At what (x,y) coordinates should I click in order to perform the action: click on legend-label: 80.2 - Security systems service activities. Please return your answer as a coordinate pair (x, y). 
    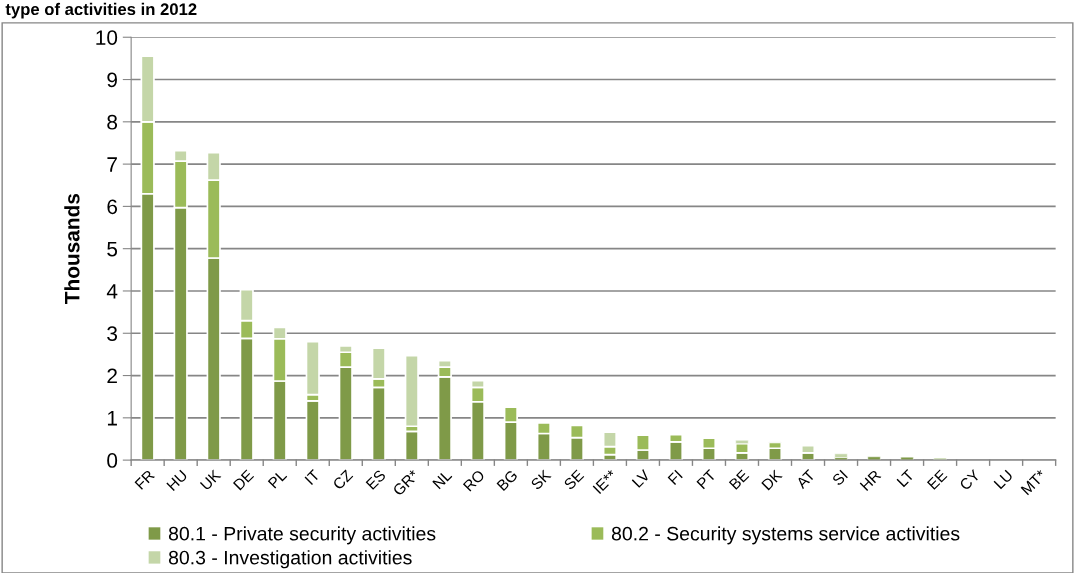
    Looking at the image, I should click on (785, 535).